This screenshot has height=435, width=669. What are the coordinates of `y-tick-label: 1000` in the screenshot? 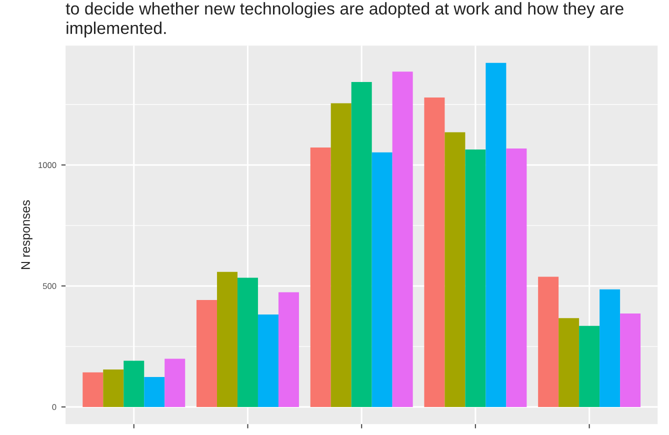 It's located at (47, 165).